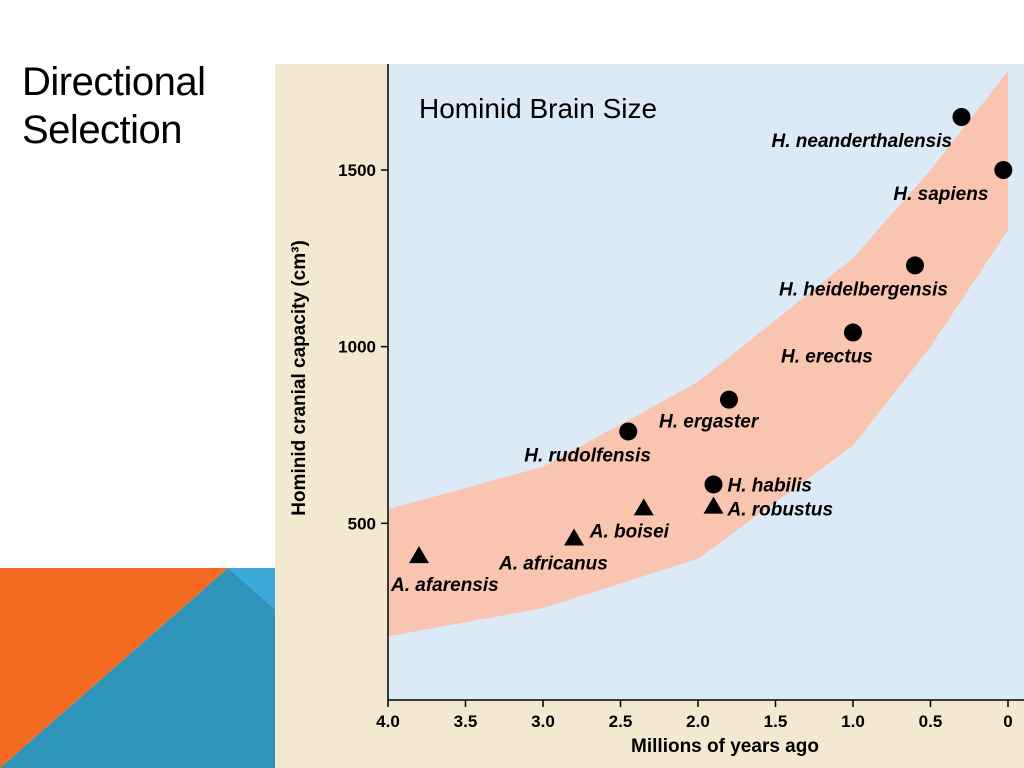 This screenshot has width=1024, height=768. What do you see at coordinates (940, 194) in the screenshot?
I see `data-label: H. sapiens` at bounding box center [940, 194].